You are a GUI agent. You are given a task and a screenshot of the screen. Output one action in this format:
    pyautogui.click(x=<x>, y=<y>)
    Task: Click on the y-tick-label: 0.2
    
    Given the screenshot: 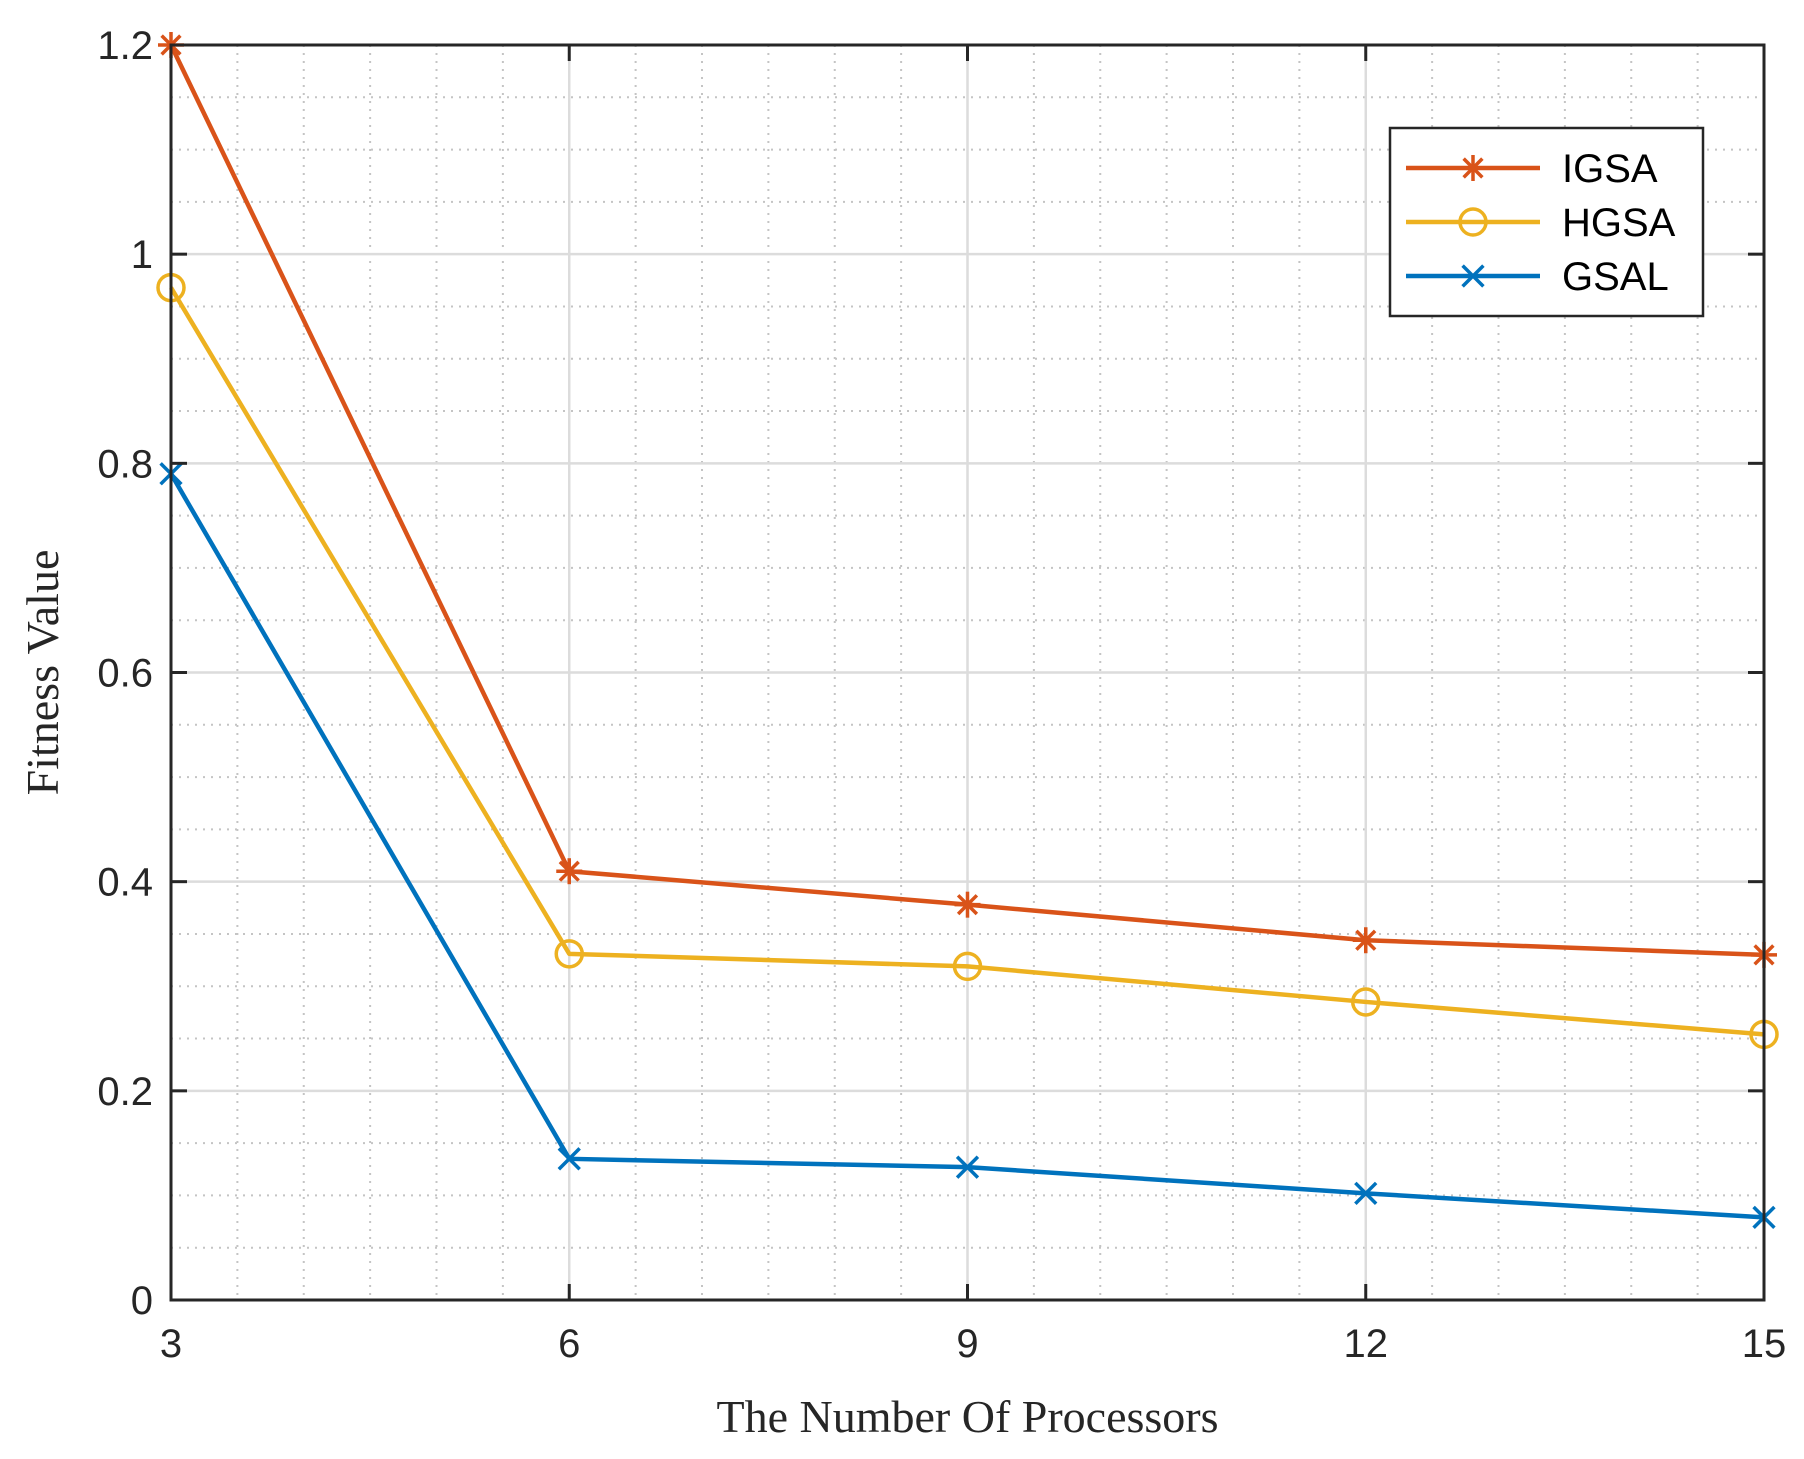 What is the action you would take?
    pyautogui.click(x=125, y=1092)
    